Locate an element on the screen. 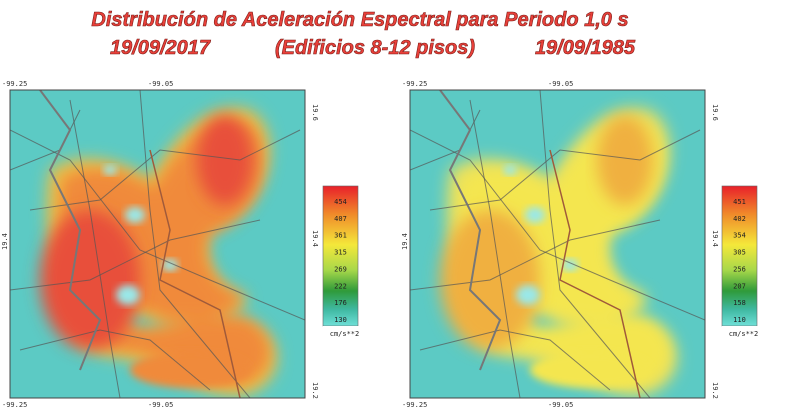 This screenshot has width=800, height=410. legend-value: 110 is located at coordinates (739, 320).